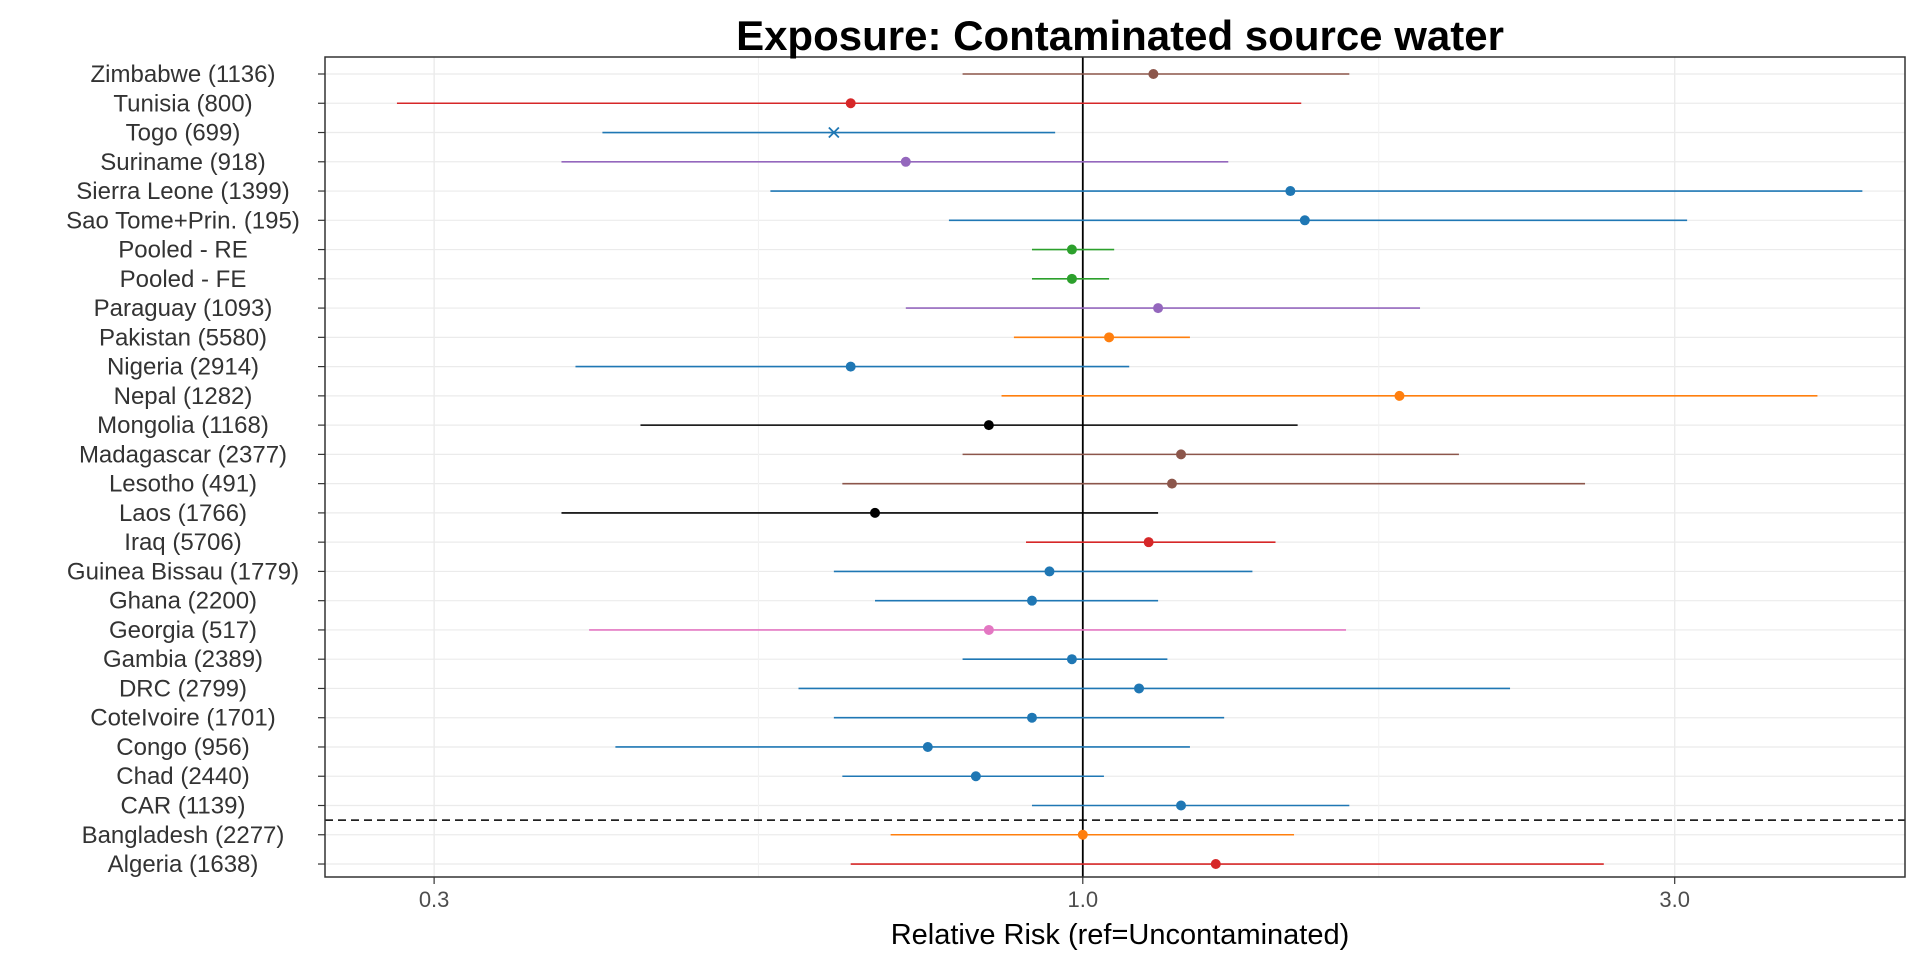 The image size is (1920, 960). I want to click on y-tick-label: Guinea Bissau (1779), so click(183, 571).